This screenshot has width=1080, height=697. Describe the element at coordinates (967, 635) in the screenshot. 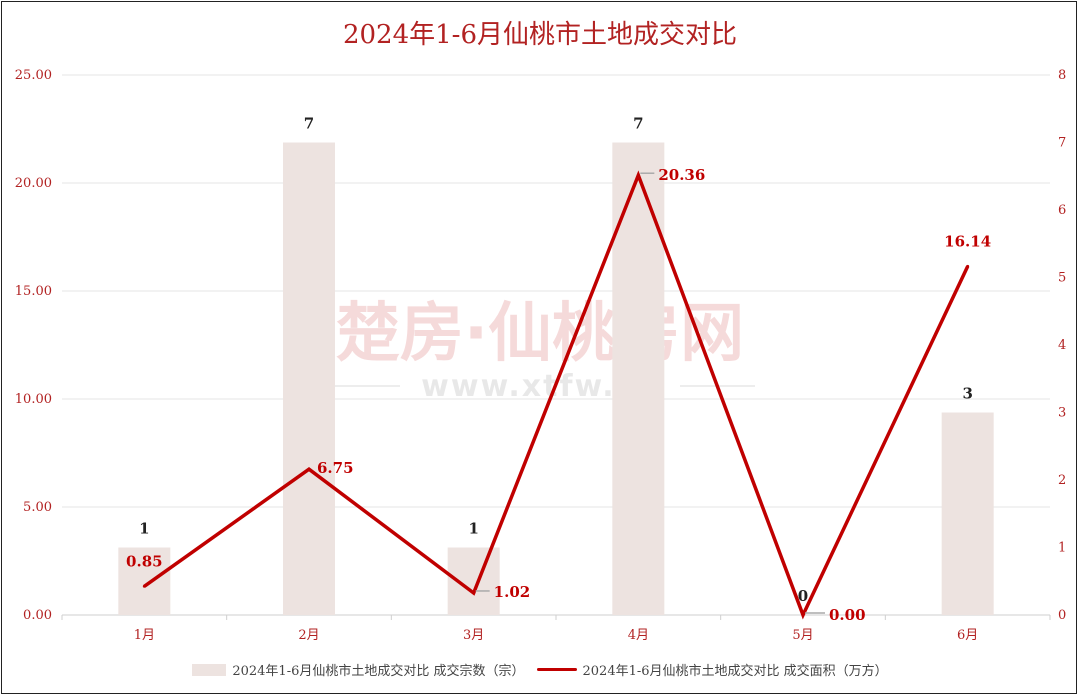

I see `x-tick-label: 6月` at that location.